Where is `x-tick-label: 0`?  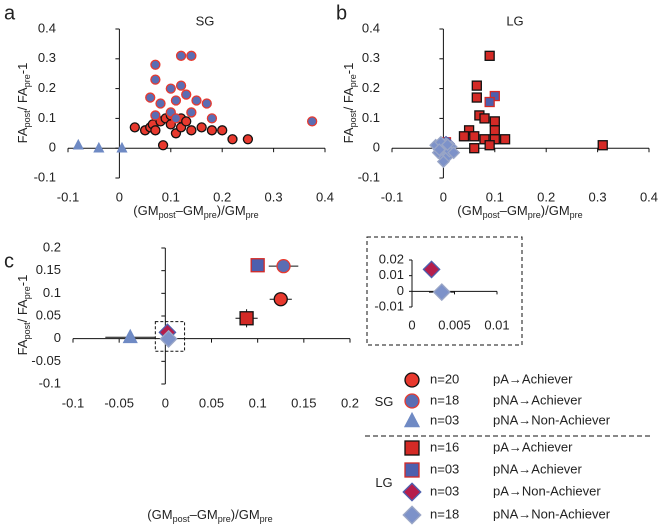 x-tick-label: 0 is located at coordinates (165, 402).